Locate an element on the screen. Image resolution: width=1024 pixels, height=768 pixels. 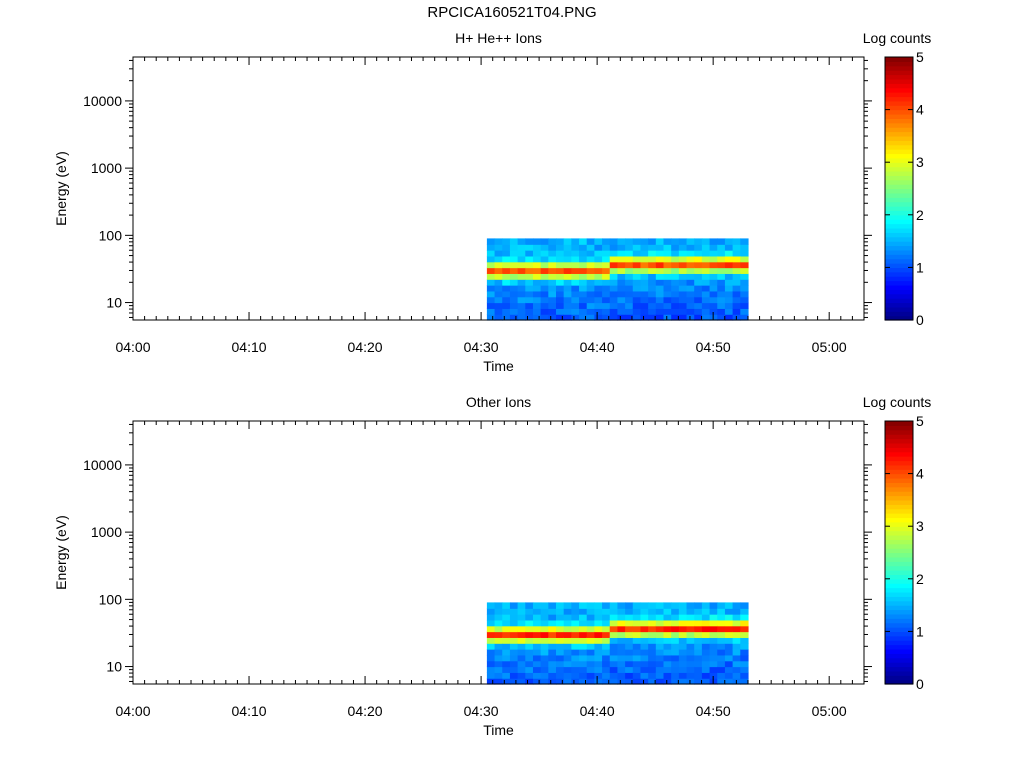
x-tick-label: 05:00 is located at coordinates (829, 711).